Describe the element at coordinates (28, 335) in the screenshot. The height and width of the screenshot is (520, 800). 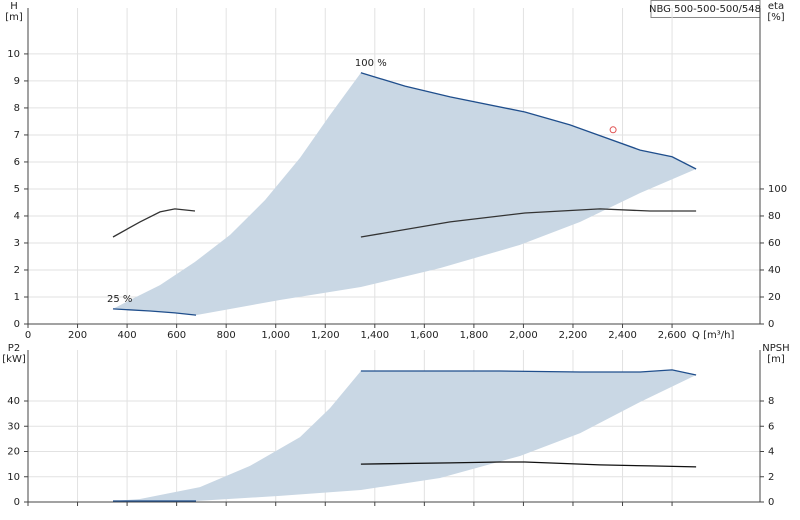
I see `x-tick-label: 0` at that location.